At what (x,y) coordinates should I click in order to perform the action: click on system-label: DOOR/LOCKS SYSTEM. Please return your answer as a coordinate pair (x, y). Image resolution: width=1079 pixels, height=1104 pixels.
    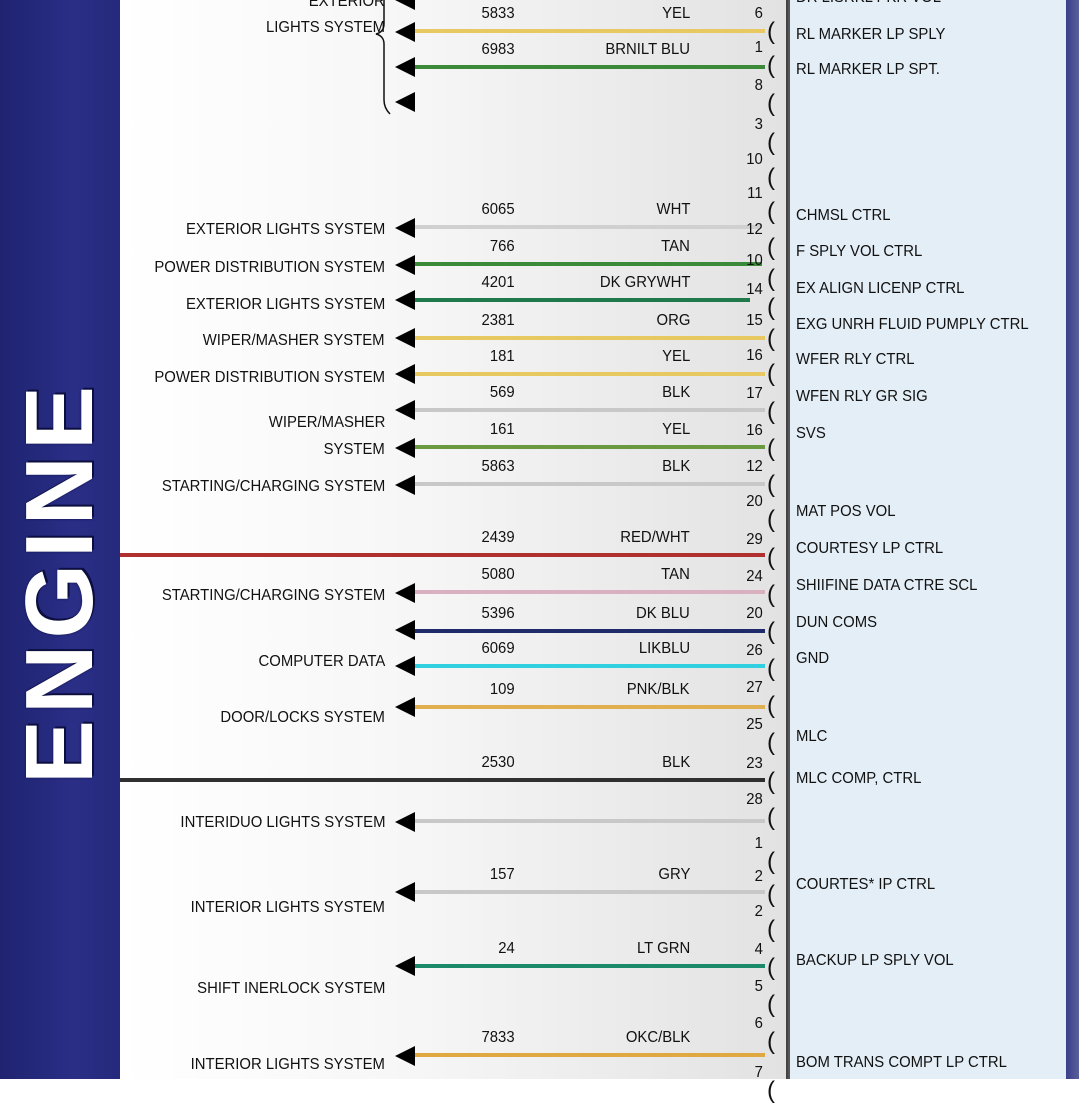
    Looking at the image, I should click on (302, 717).